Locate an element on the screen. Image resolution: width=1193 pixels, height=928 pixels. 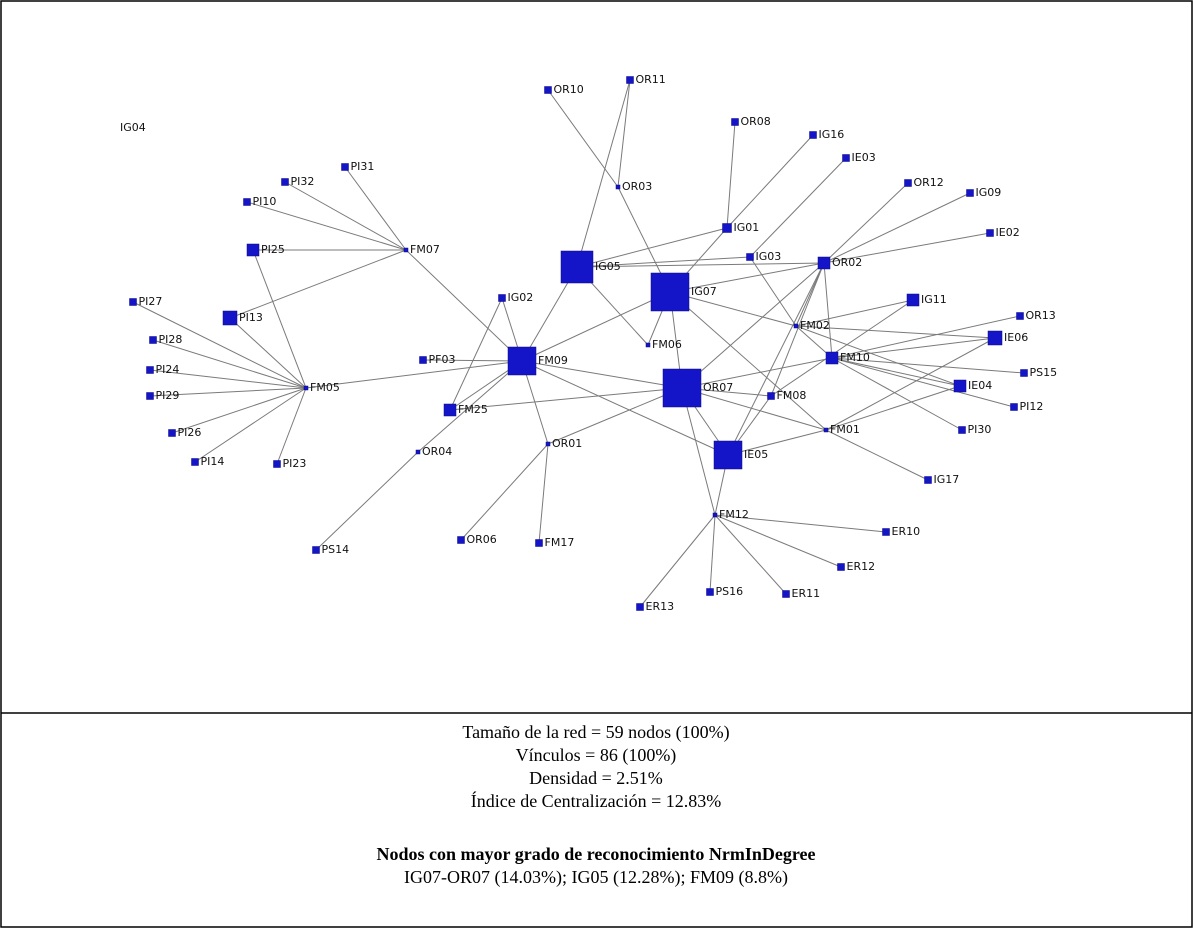
node-label: IG17 is located at coordinates (947, 479).